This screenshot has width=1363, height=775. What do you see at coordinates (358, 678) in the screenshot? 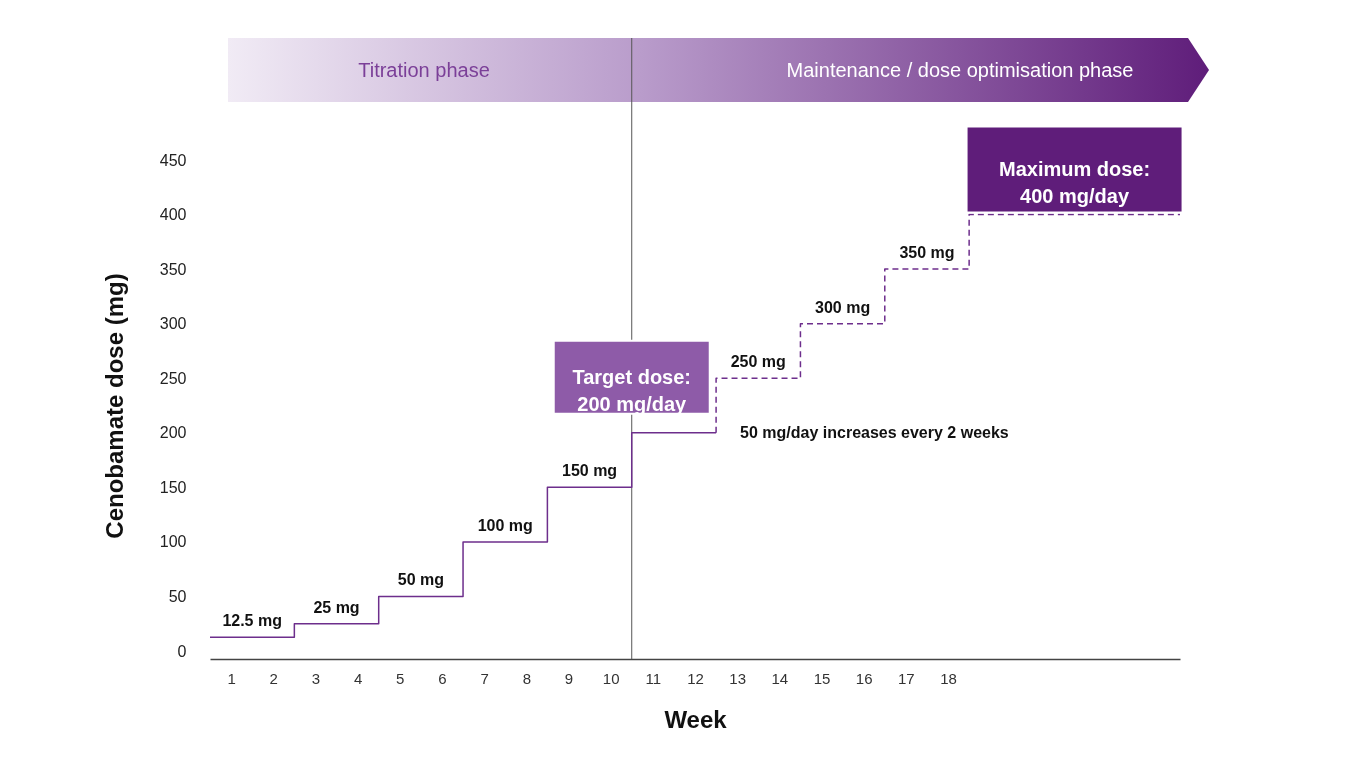
I see `x-tick-label: 4` at bounding box center [358, 678].